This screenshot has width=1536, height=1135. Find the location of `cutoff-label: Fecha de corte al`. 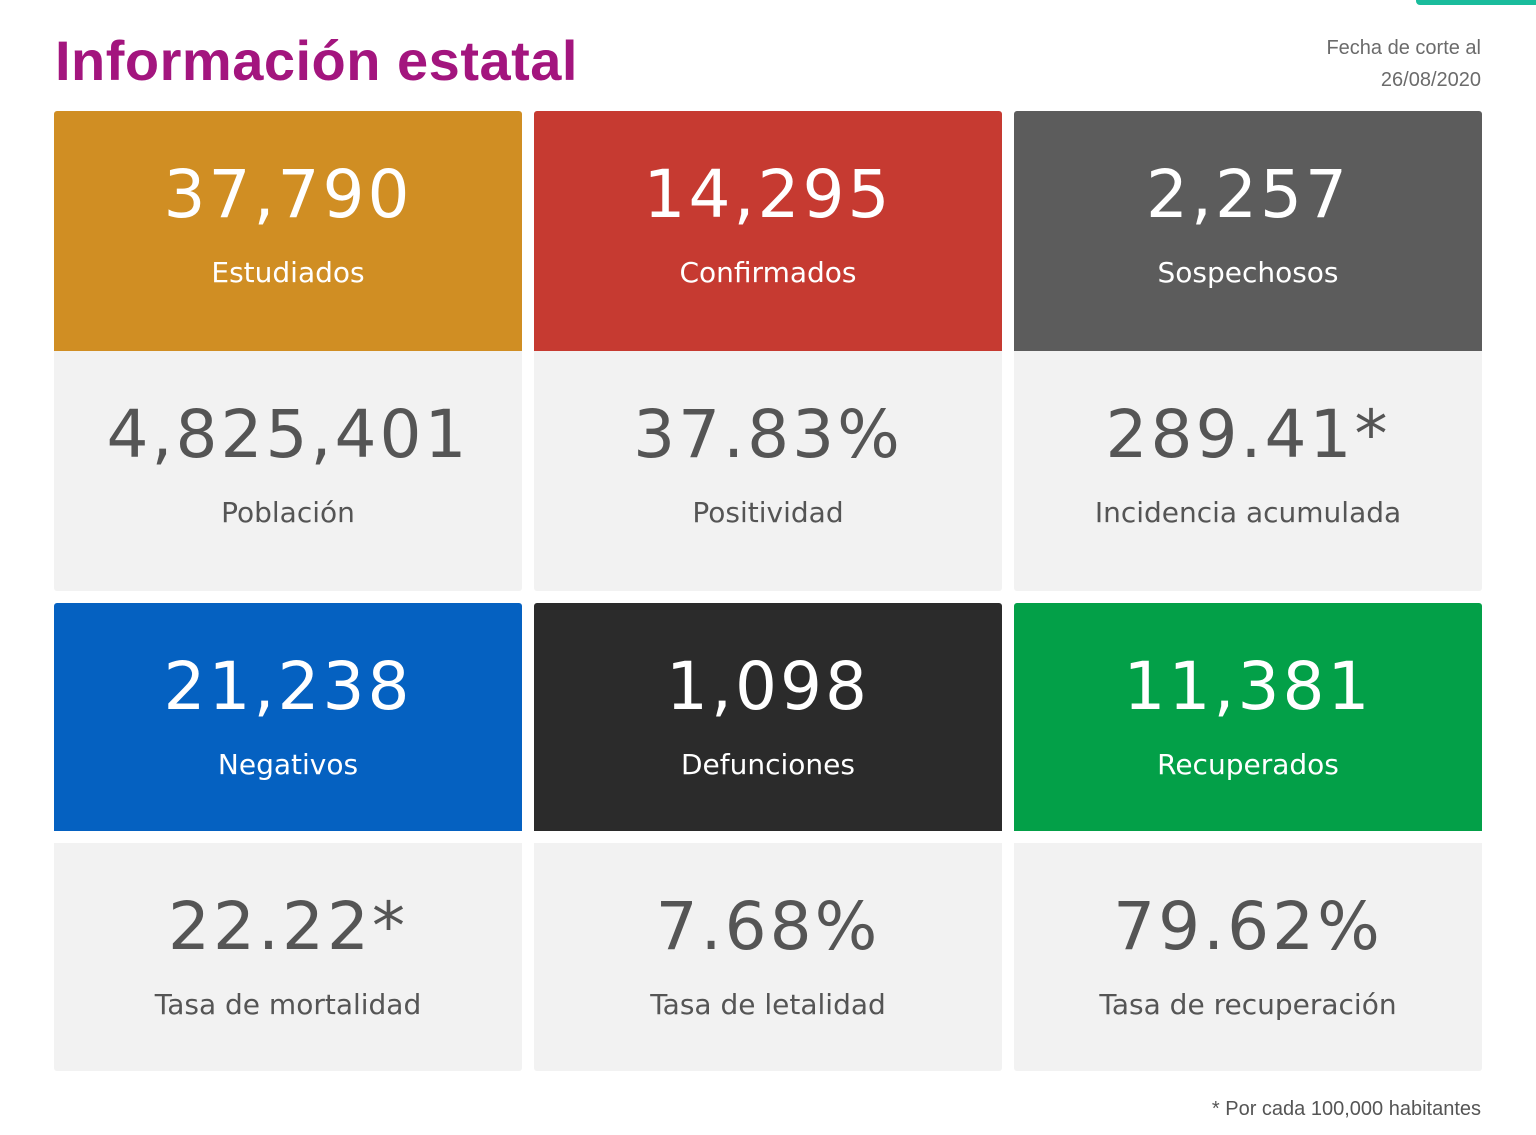

cutoff-label: Fecha de corte al is located at coordinates (1403, 48).